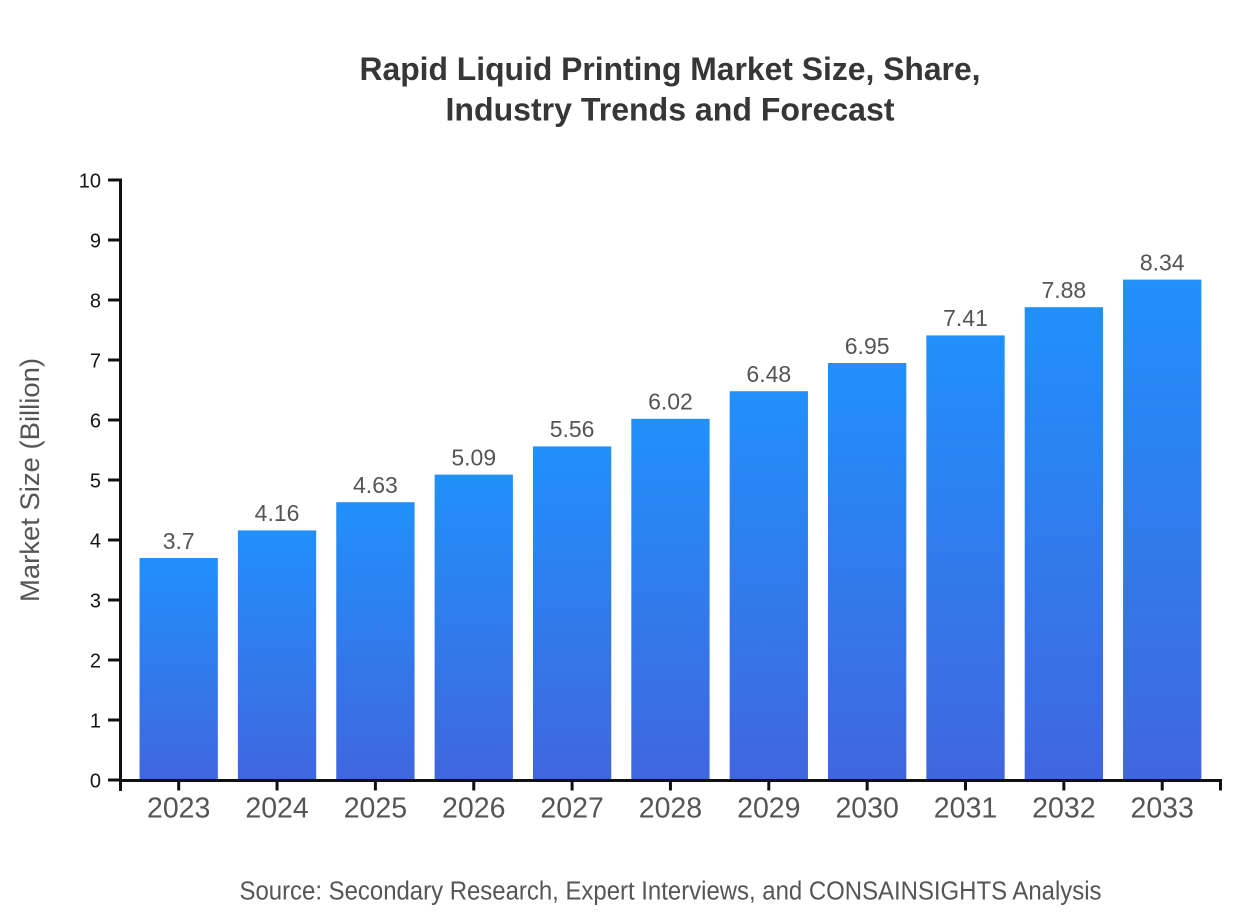  Describe the element at coordinates (473, 457) in the screenshot. I see `svg-text: 5.09` at that location.